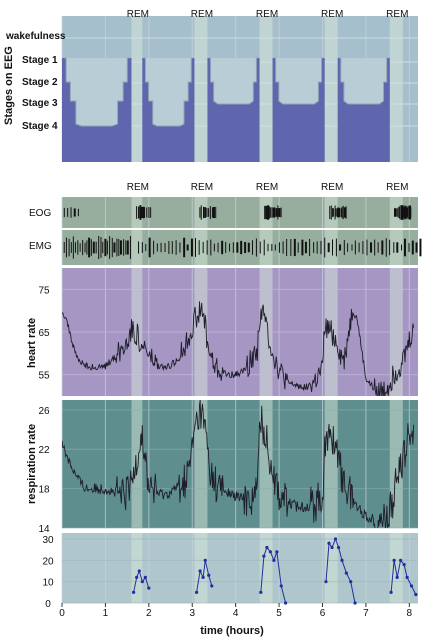 The image size is (428, 641). What do you see at coordinates (202, 187) in the screenshot?
I see `rem-label-mid-2: REM` at bounding box center [202, 187].